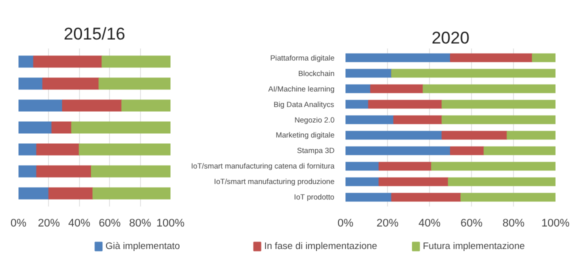 This screenshot has height=262, width=577. What do you see at coordinates (95, 34) in the screenshot?
I see `chart-title: 2015/16` at bounding box center [95, 34].